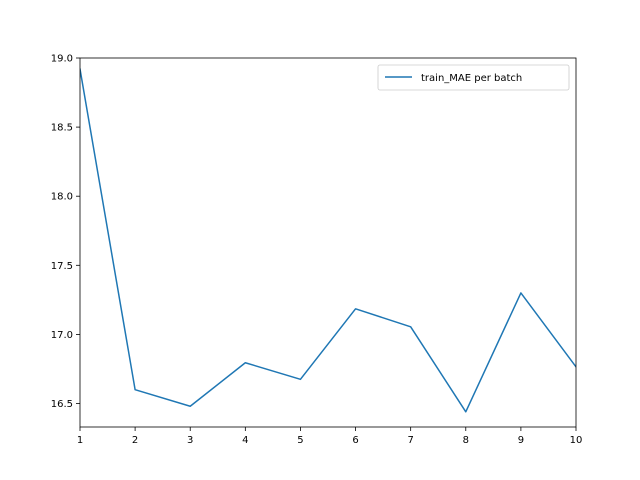  Describe the element at coordinates (62, 404) in the screenshot. I see `y-tick-label: 16.5` at that location.